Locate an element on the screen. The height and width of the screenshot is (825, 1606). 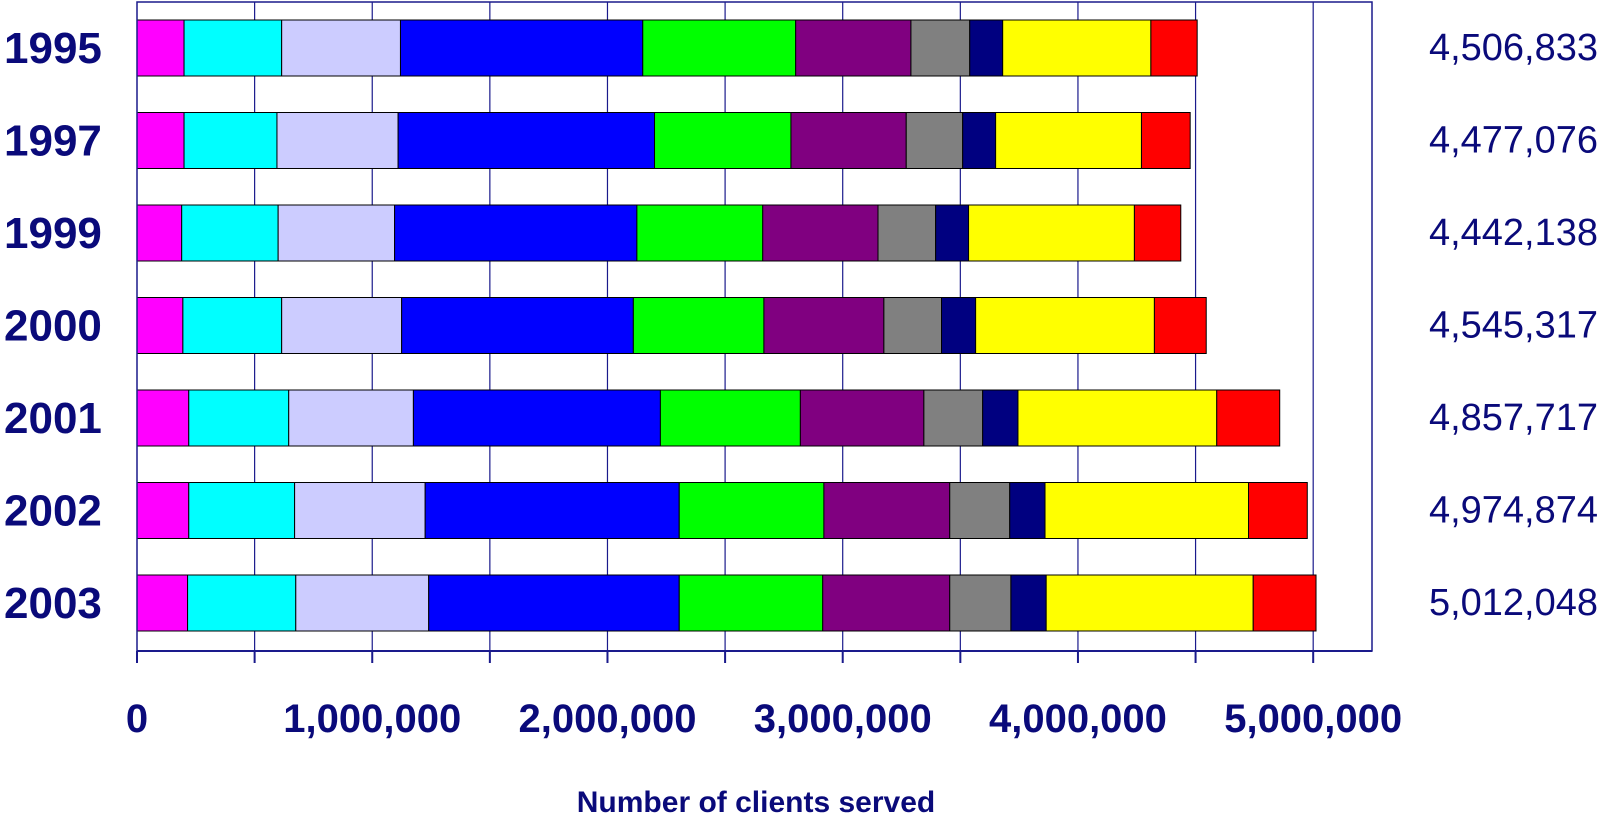
total-label: 4,477,076 is located at coordinates (1513, 141).